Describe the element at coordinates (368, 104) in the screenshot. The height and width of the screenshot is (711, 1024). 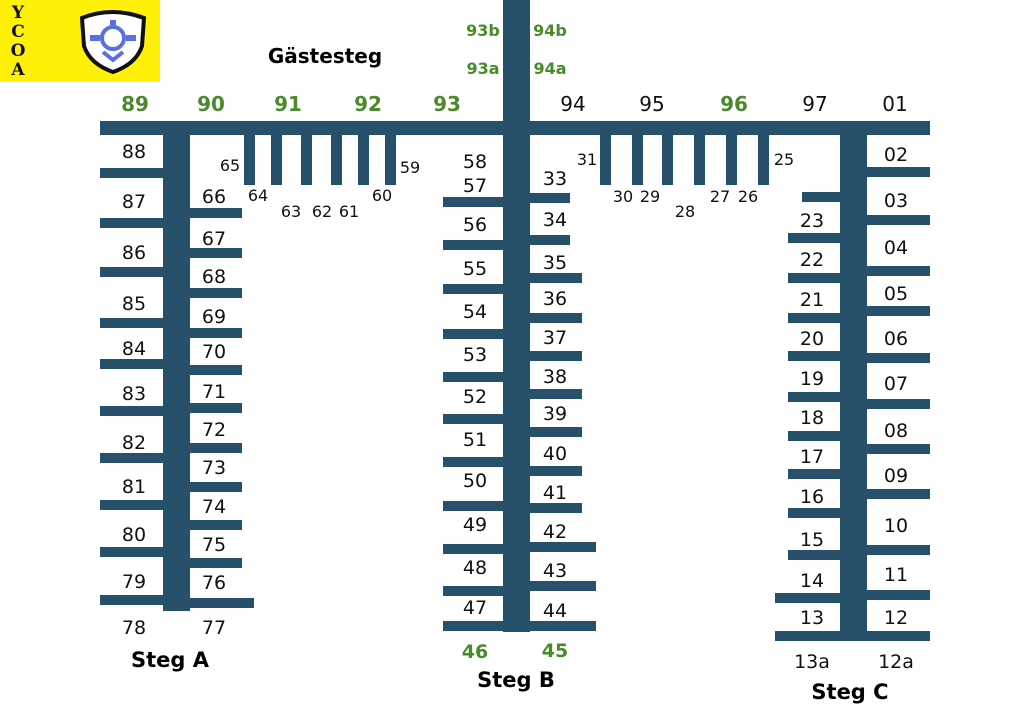
I see `berth-number-92: 92` at that location.